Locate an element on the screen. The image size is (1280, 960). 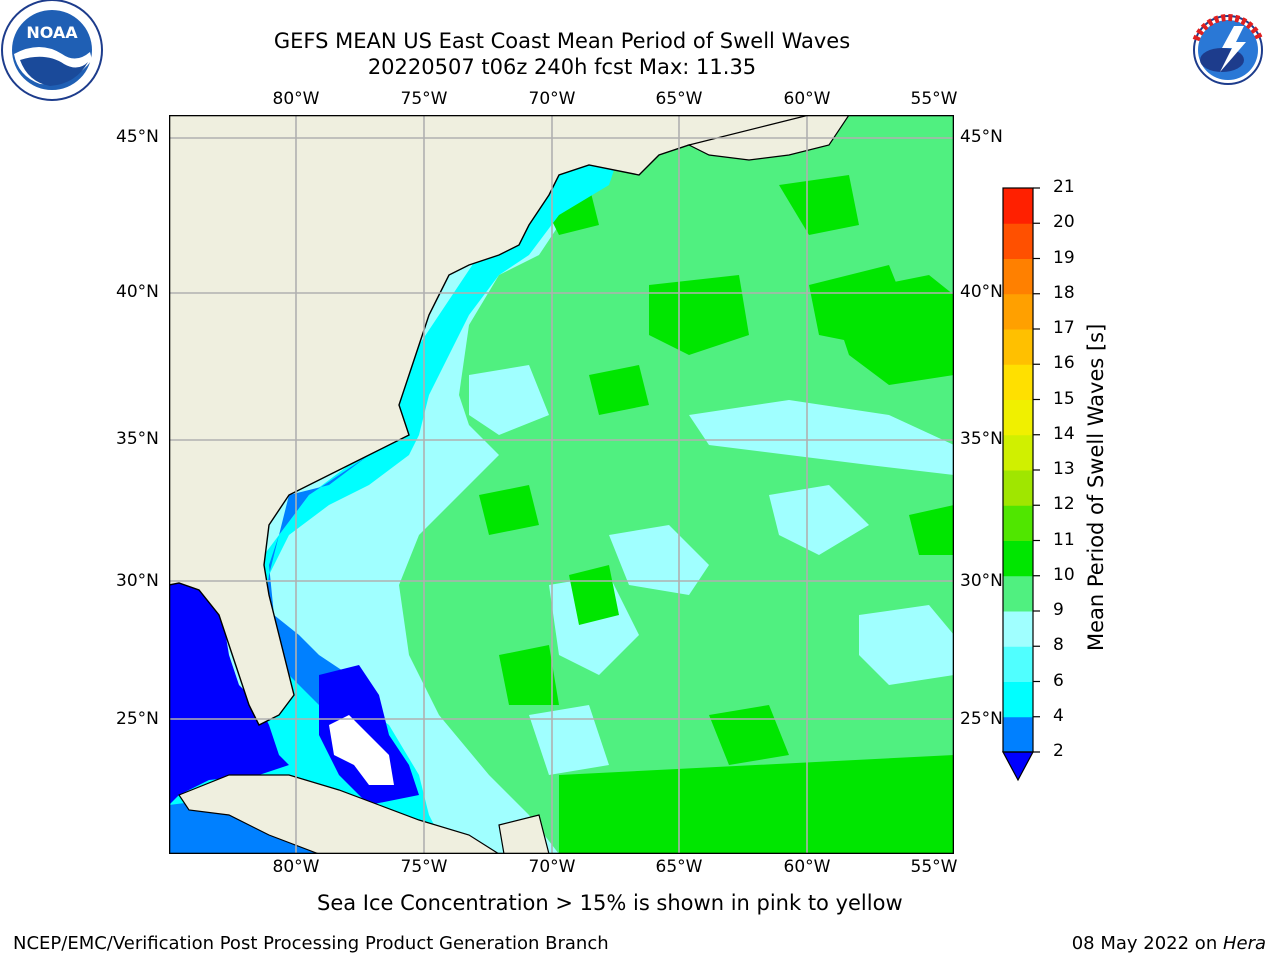
colorbar-title: Mean Period of Swell Waves [s] is located at coordinates (1096, 487).